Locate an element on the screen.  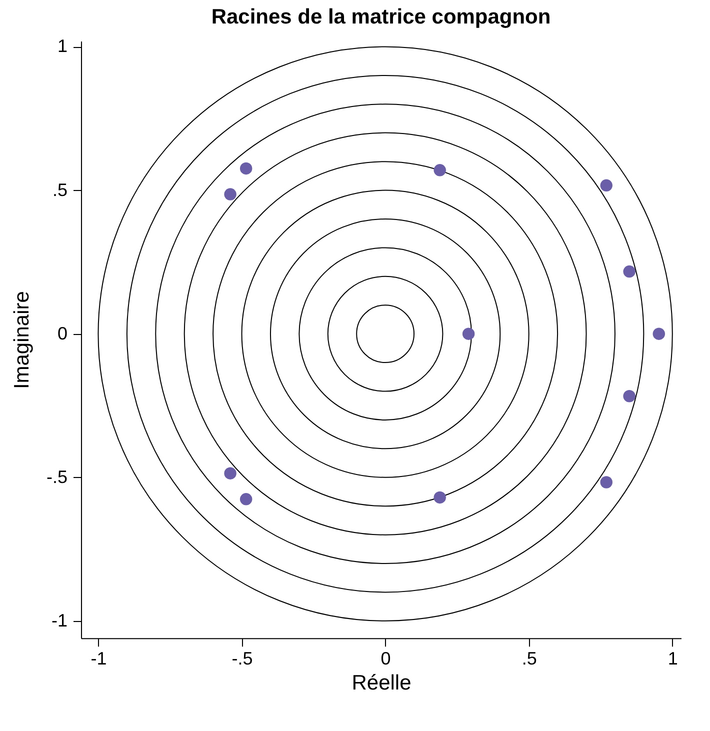
y-axis-title: Imaginaire is located at coordinates (22, 340).